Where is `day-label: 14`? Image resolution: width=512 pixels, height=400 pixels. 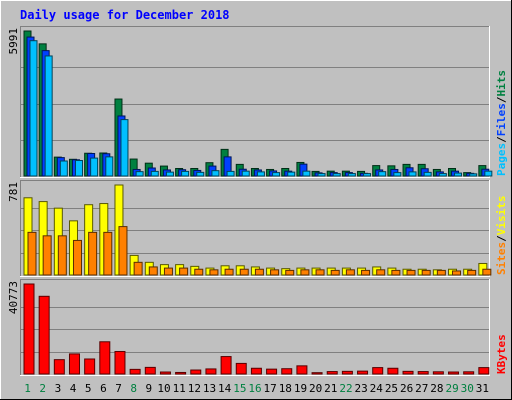
day-label: 14 is located at coordinates (225, 388).